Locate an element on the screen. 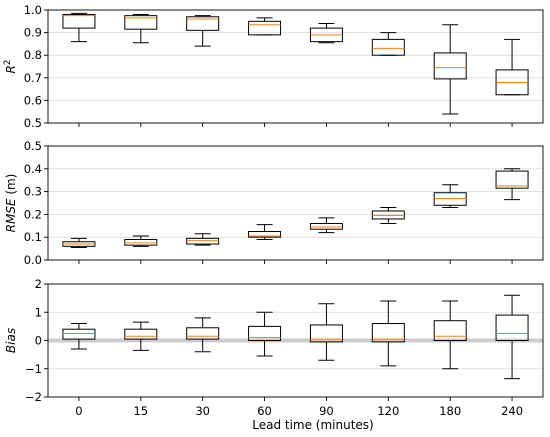 The image size is (550, 437). x-tick-label: 180 is located at coordinates (450, 411).